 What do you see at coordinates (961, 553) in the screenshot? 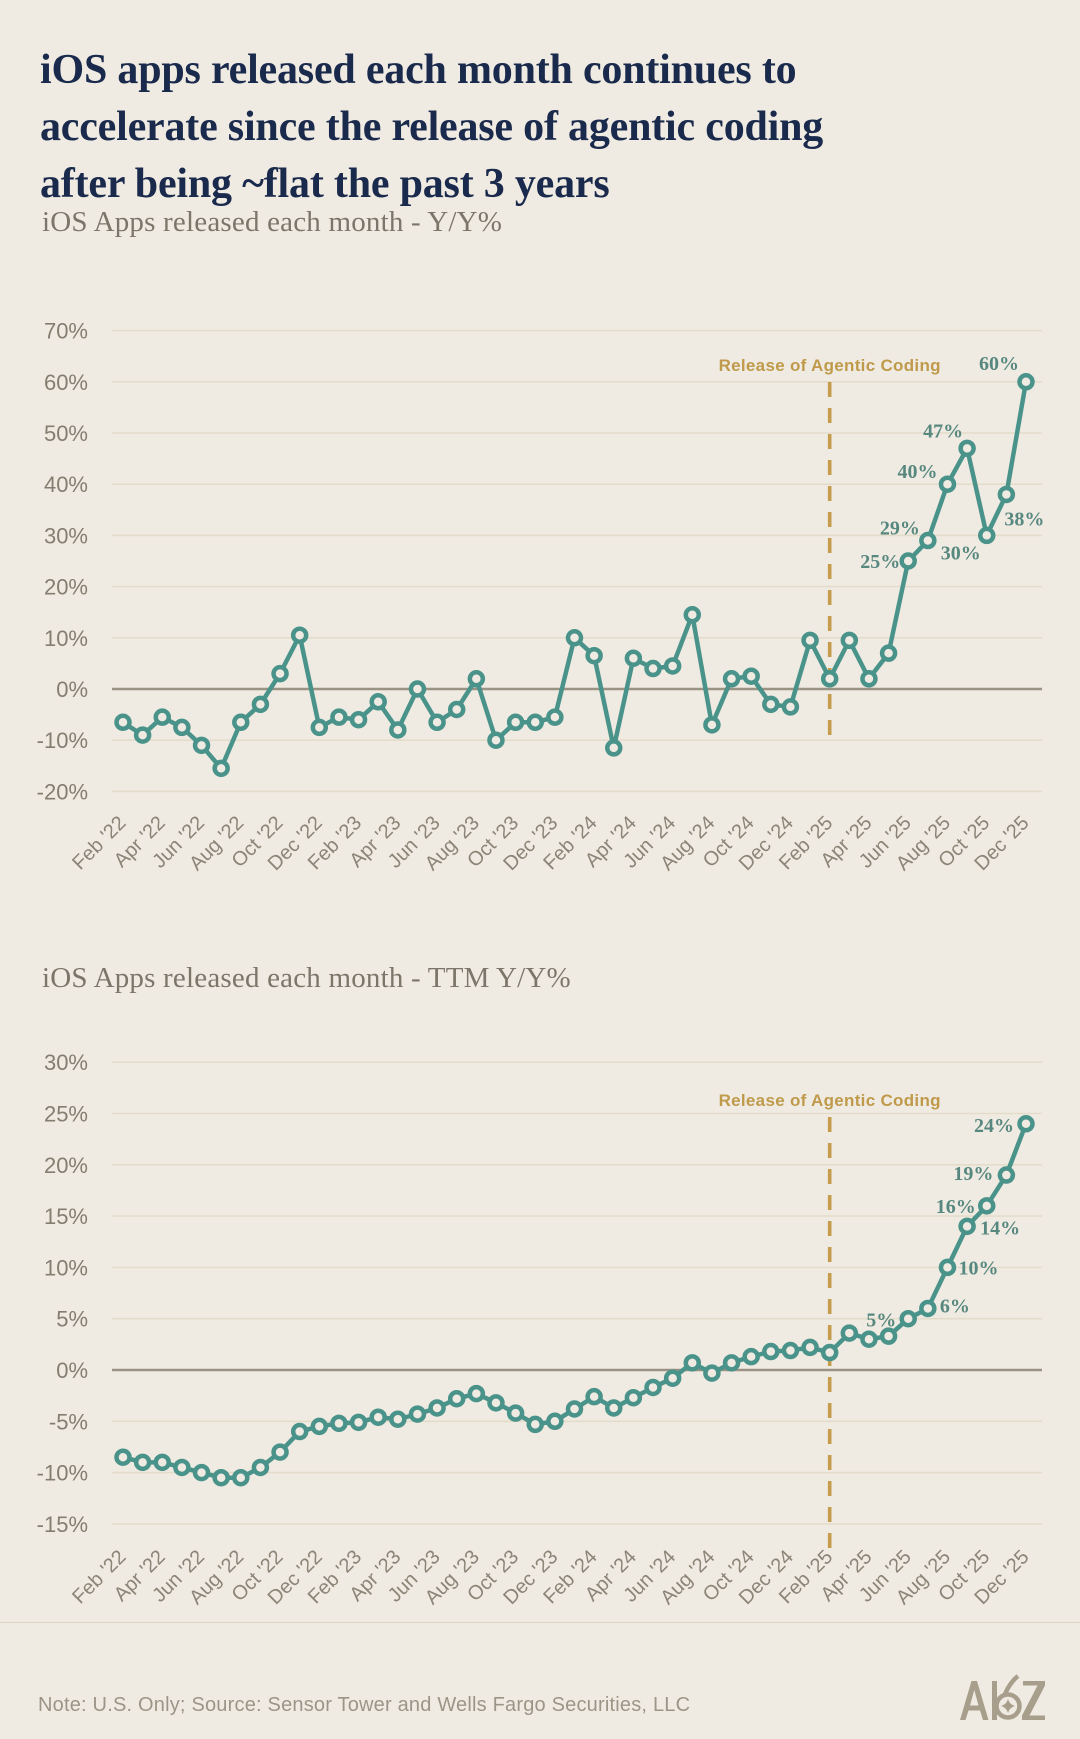
I see `data-point-label: 30%` at bounding box center [961, 553].